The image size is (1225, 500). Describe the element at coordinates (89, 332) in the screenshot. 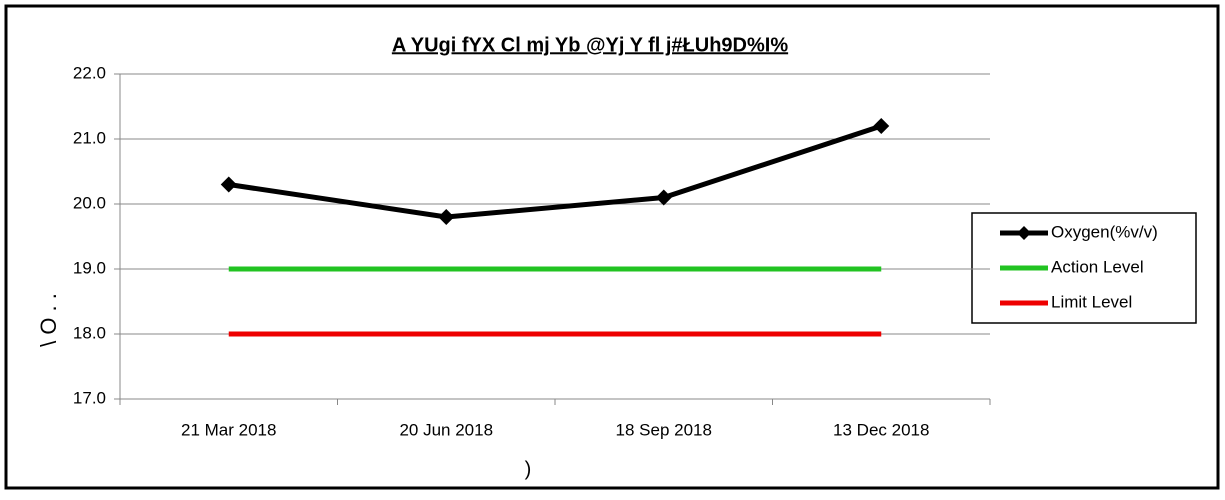

I see `y-tick-label: 18.0` at that location.